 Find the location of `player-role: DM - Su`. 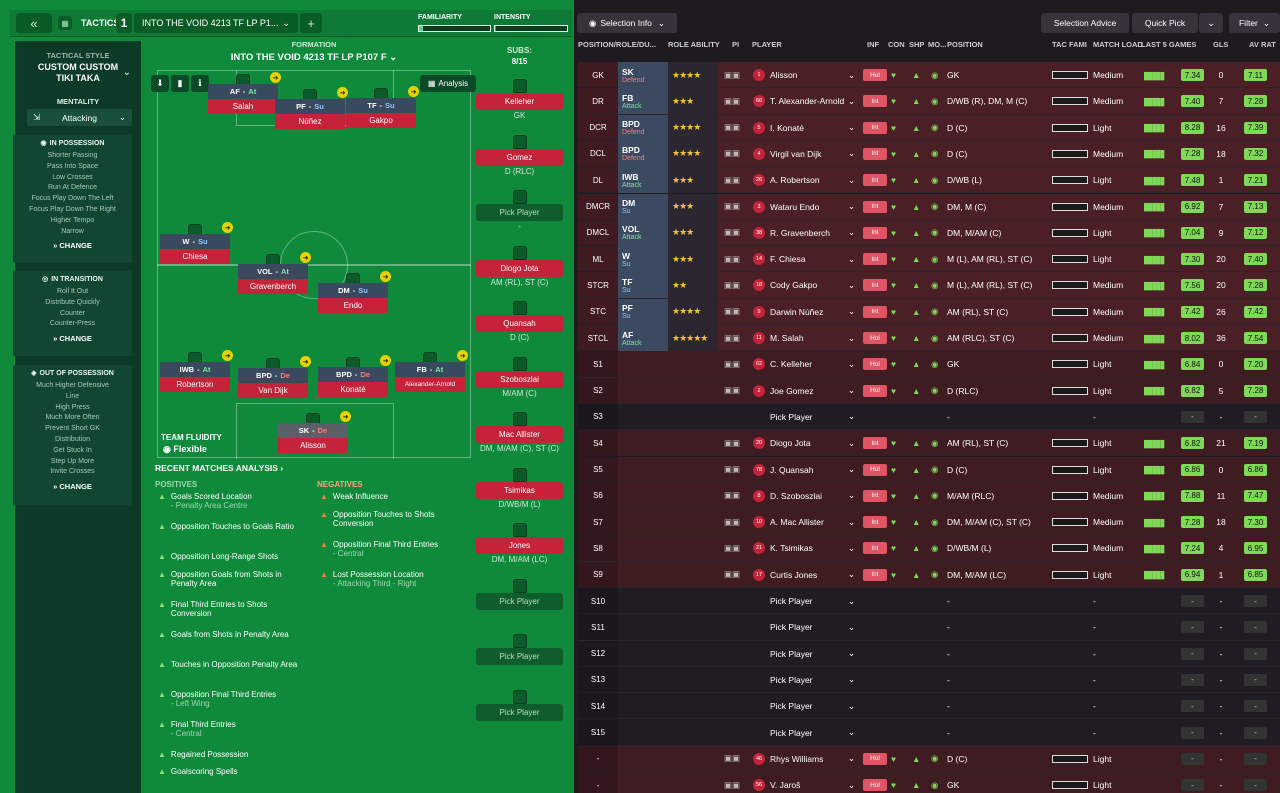

player-role: DM - Su is located at coordinates (353, 290).